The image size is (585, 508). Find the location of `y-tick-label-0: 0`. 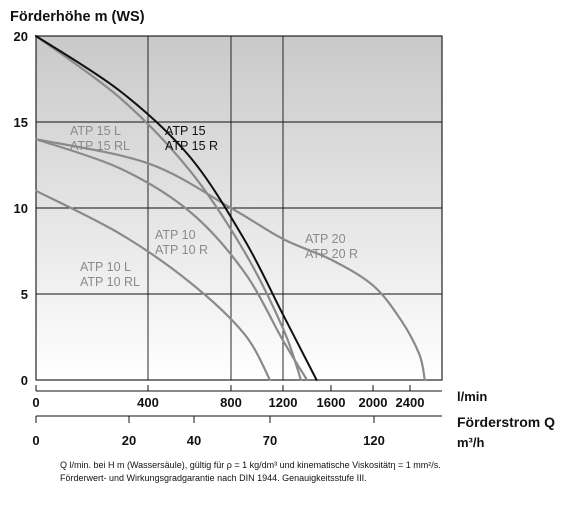

y-tick-label-0: 0 is located at coordinates (24, 380).